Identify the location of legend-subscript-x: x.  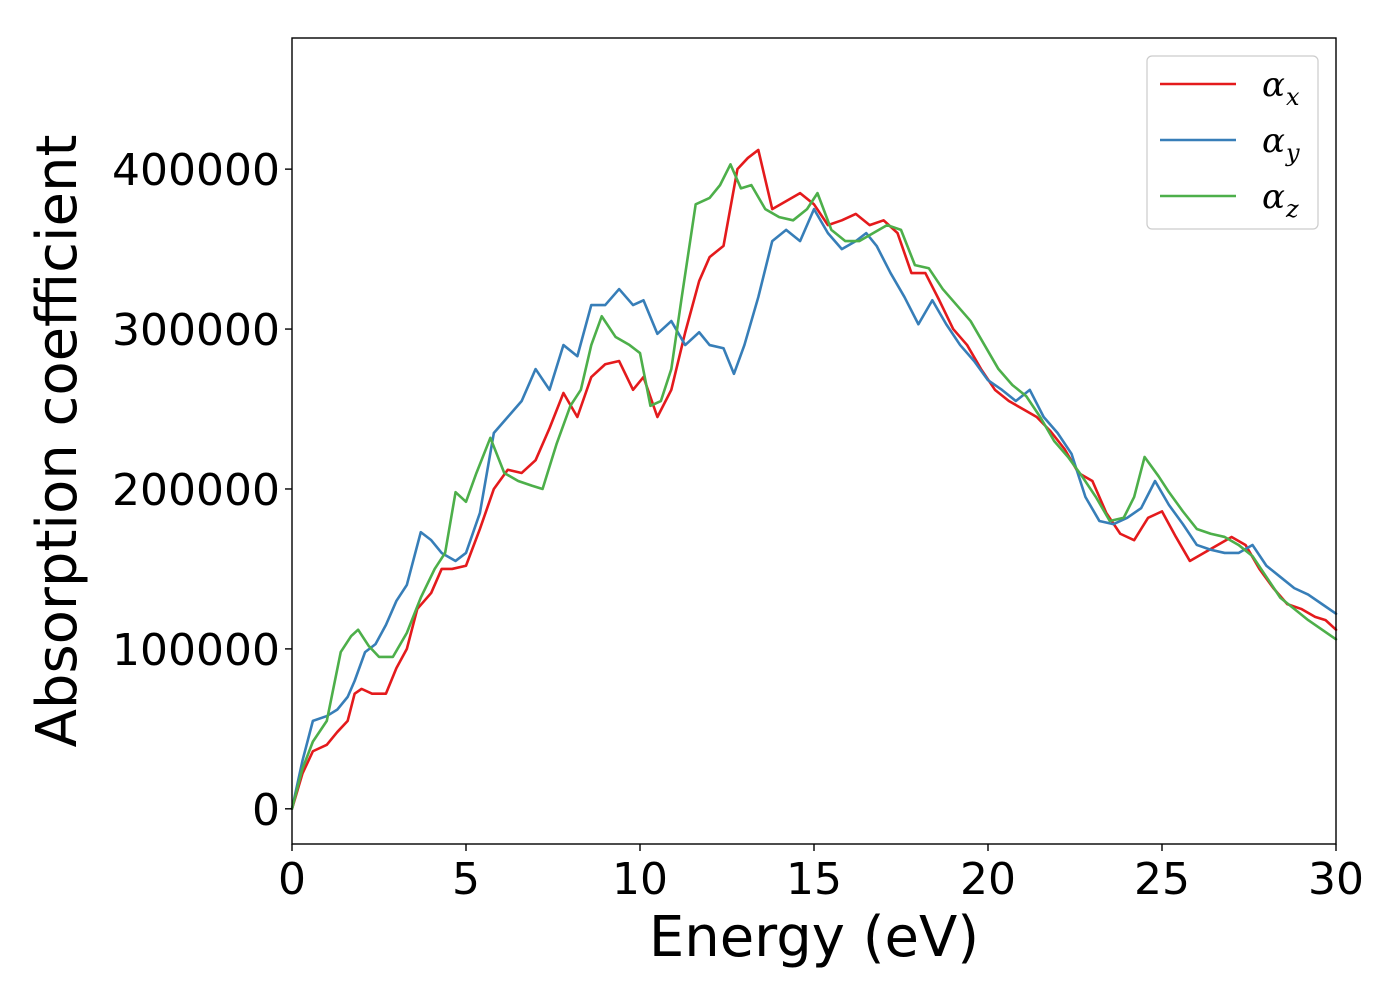
(1293, 97).